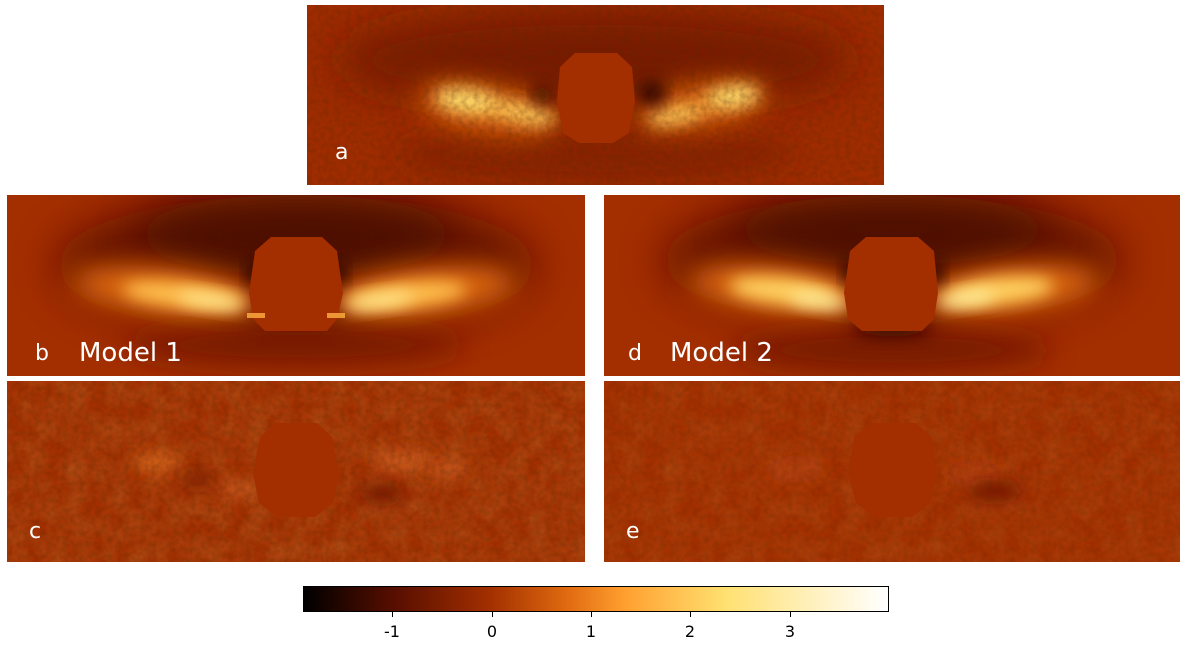 Image resolution: width=1180 pixels, height=646 pixels. What do you see at coordinates (492, 631) in the screenshot?
I see `colorbar-tick-label: 0` at bounding box center [492, 631].